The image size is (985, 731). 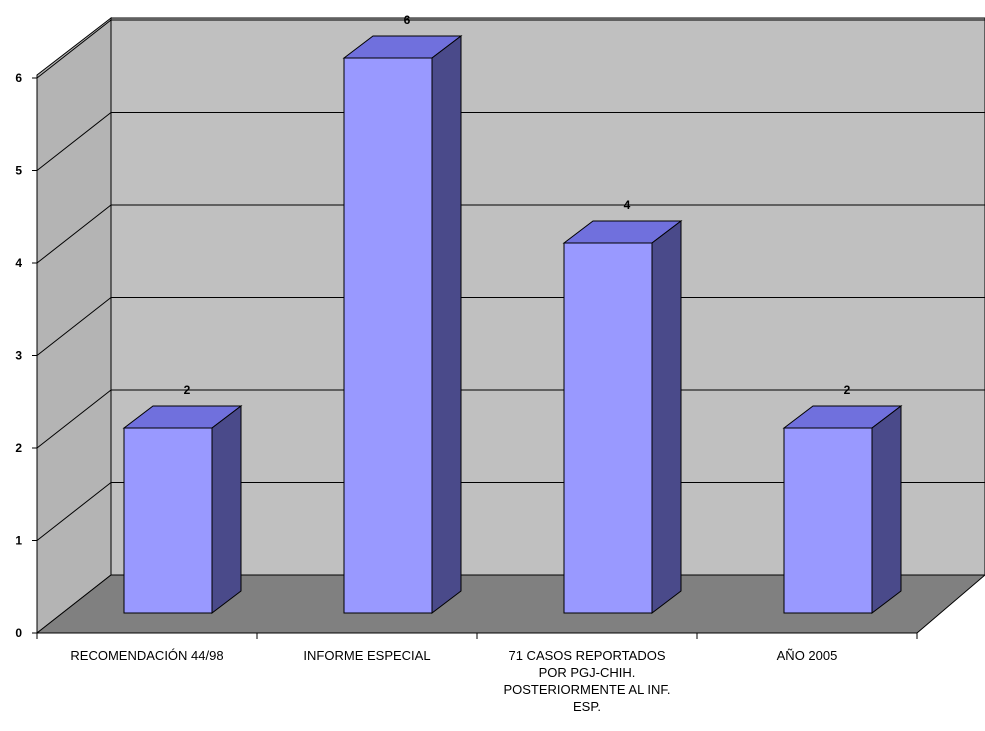 I want to click on x-category-label: AÑO 2005, so click(x=807, y=655).